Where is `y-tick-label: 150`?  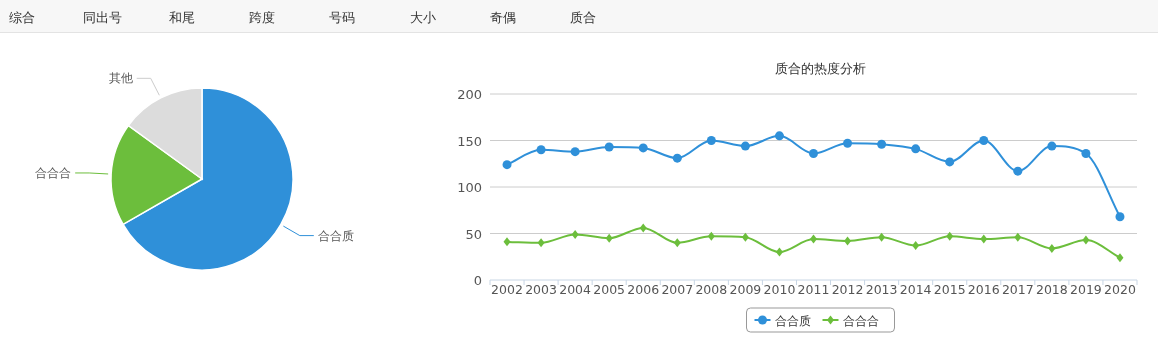
y-tick-label: 150 is located at coordinates (469, 141).